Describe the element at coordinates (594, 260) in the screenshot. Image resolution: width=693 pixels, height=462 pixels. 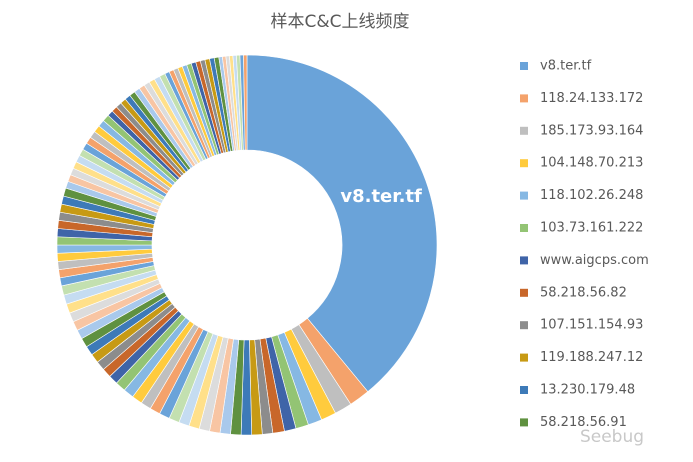
I see `legend-label: www.aigcps.com` at that location.